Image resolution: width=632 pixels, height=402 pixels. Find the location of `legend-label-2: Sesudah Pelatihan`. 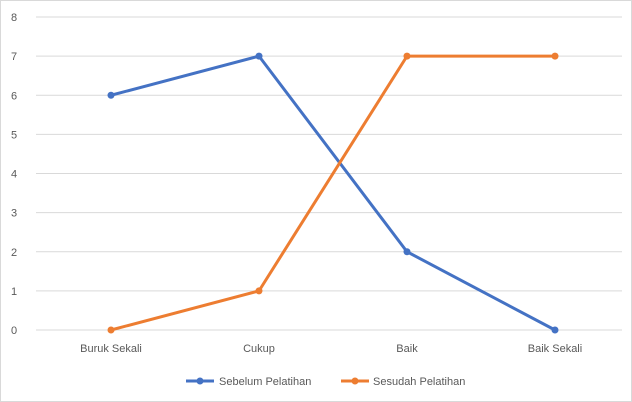

legend-label-2: Sesudah Pelatihan is located at coordinates (419, 382).